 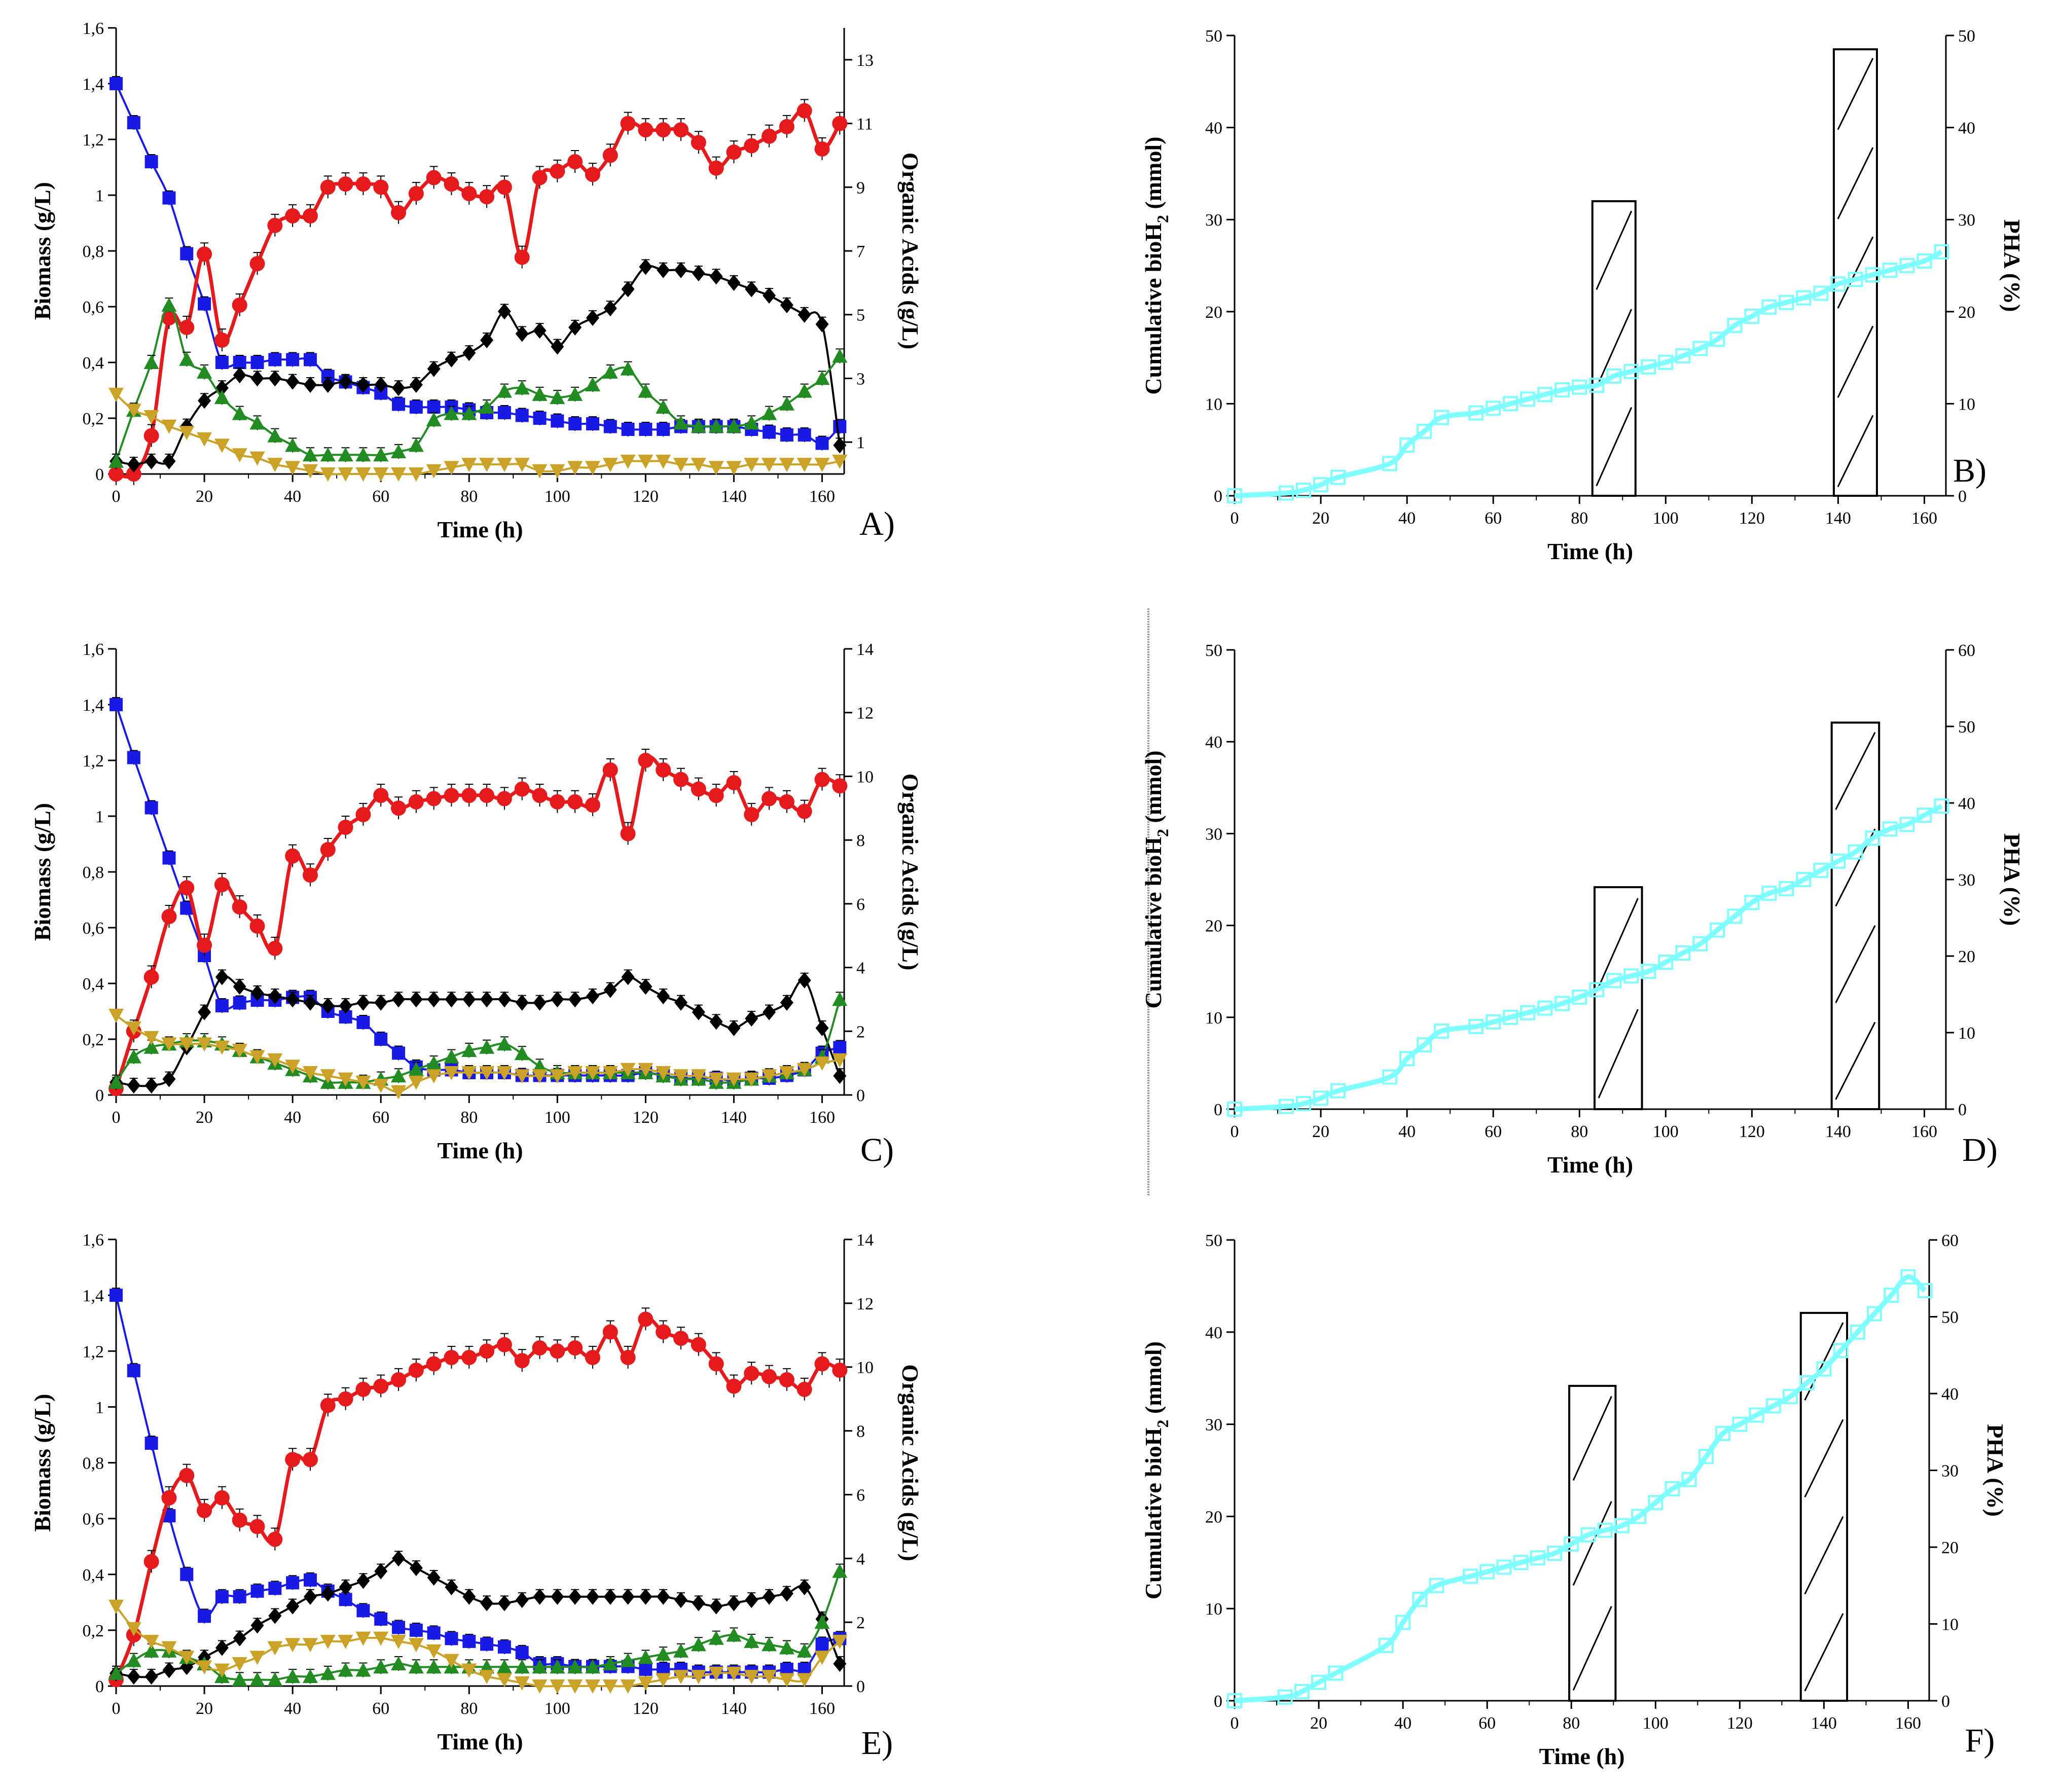 What do you see at coordinates (380, 1708) in the screenshot?
I see `x-tick-label: 60` at bounding box center [380, 1708].